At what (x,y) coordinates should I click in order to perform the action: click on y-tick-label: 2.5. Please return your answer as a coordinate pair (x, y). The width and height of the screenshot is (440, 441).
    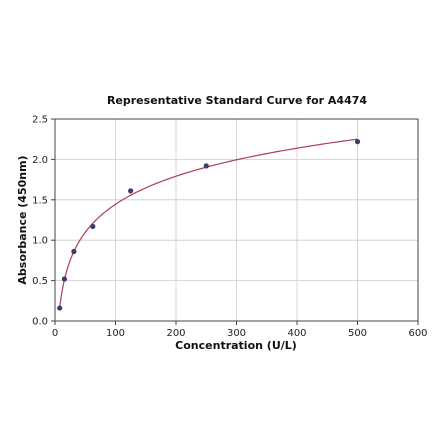
    Looking at the image, I should click on (40, 120).